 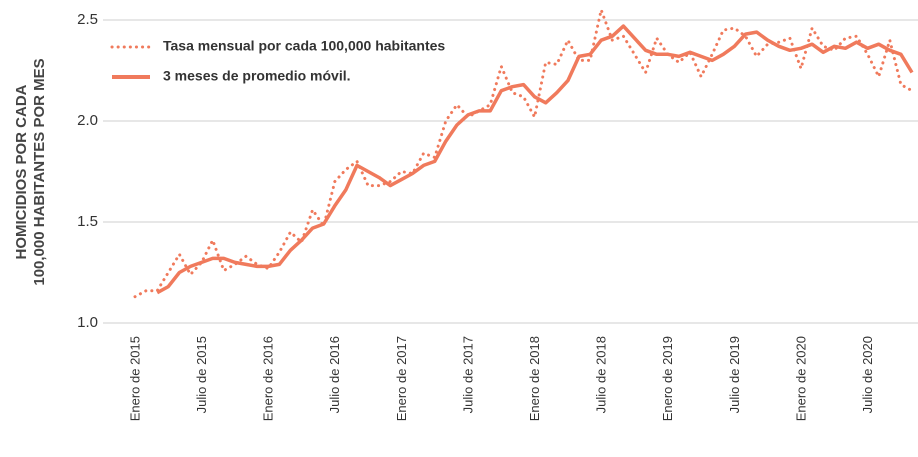 What do you see at coordinates (401, 378) in the screenshot?
I see `x-tick-label: Enero de 2017` at bounding box center [401, 378].